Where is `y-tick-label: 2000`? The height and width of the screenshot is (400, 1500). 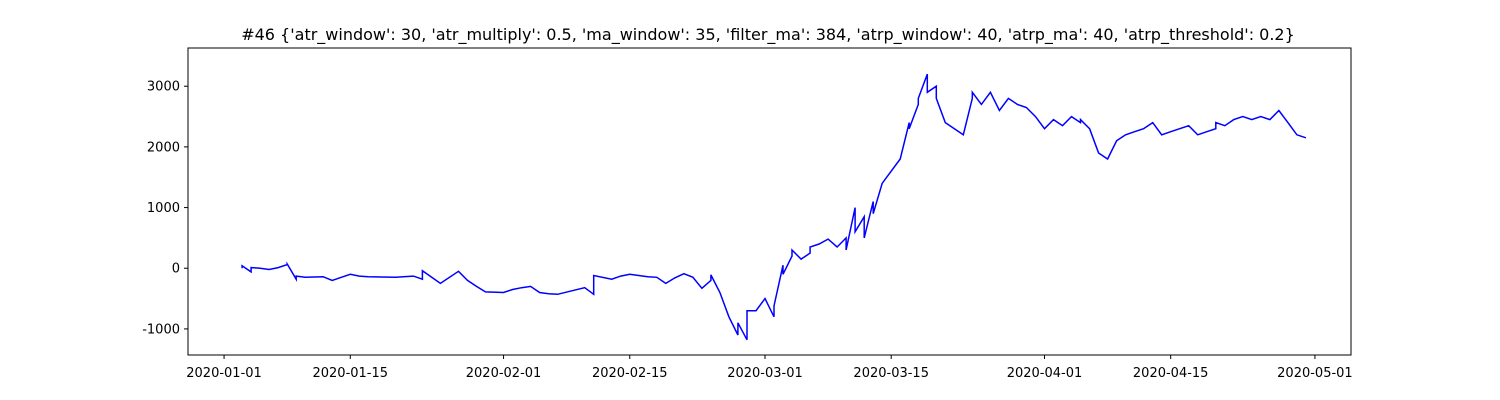
y-tick-label: 2000 is located at coordinates (163, 147).